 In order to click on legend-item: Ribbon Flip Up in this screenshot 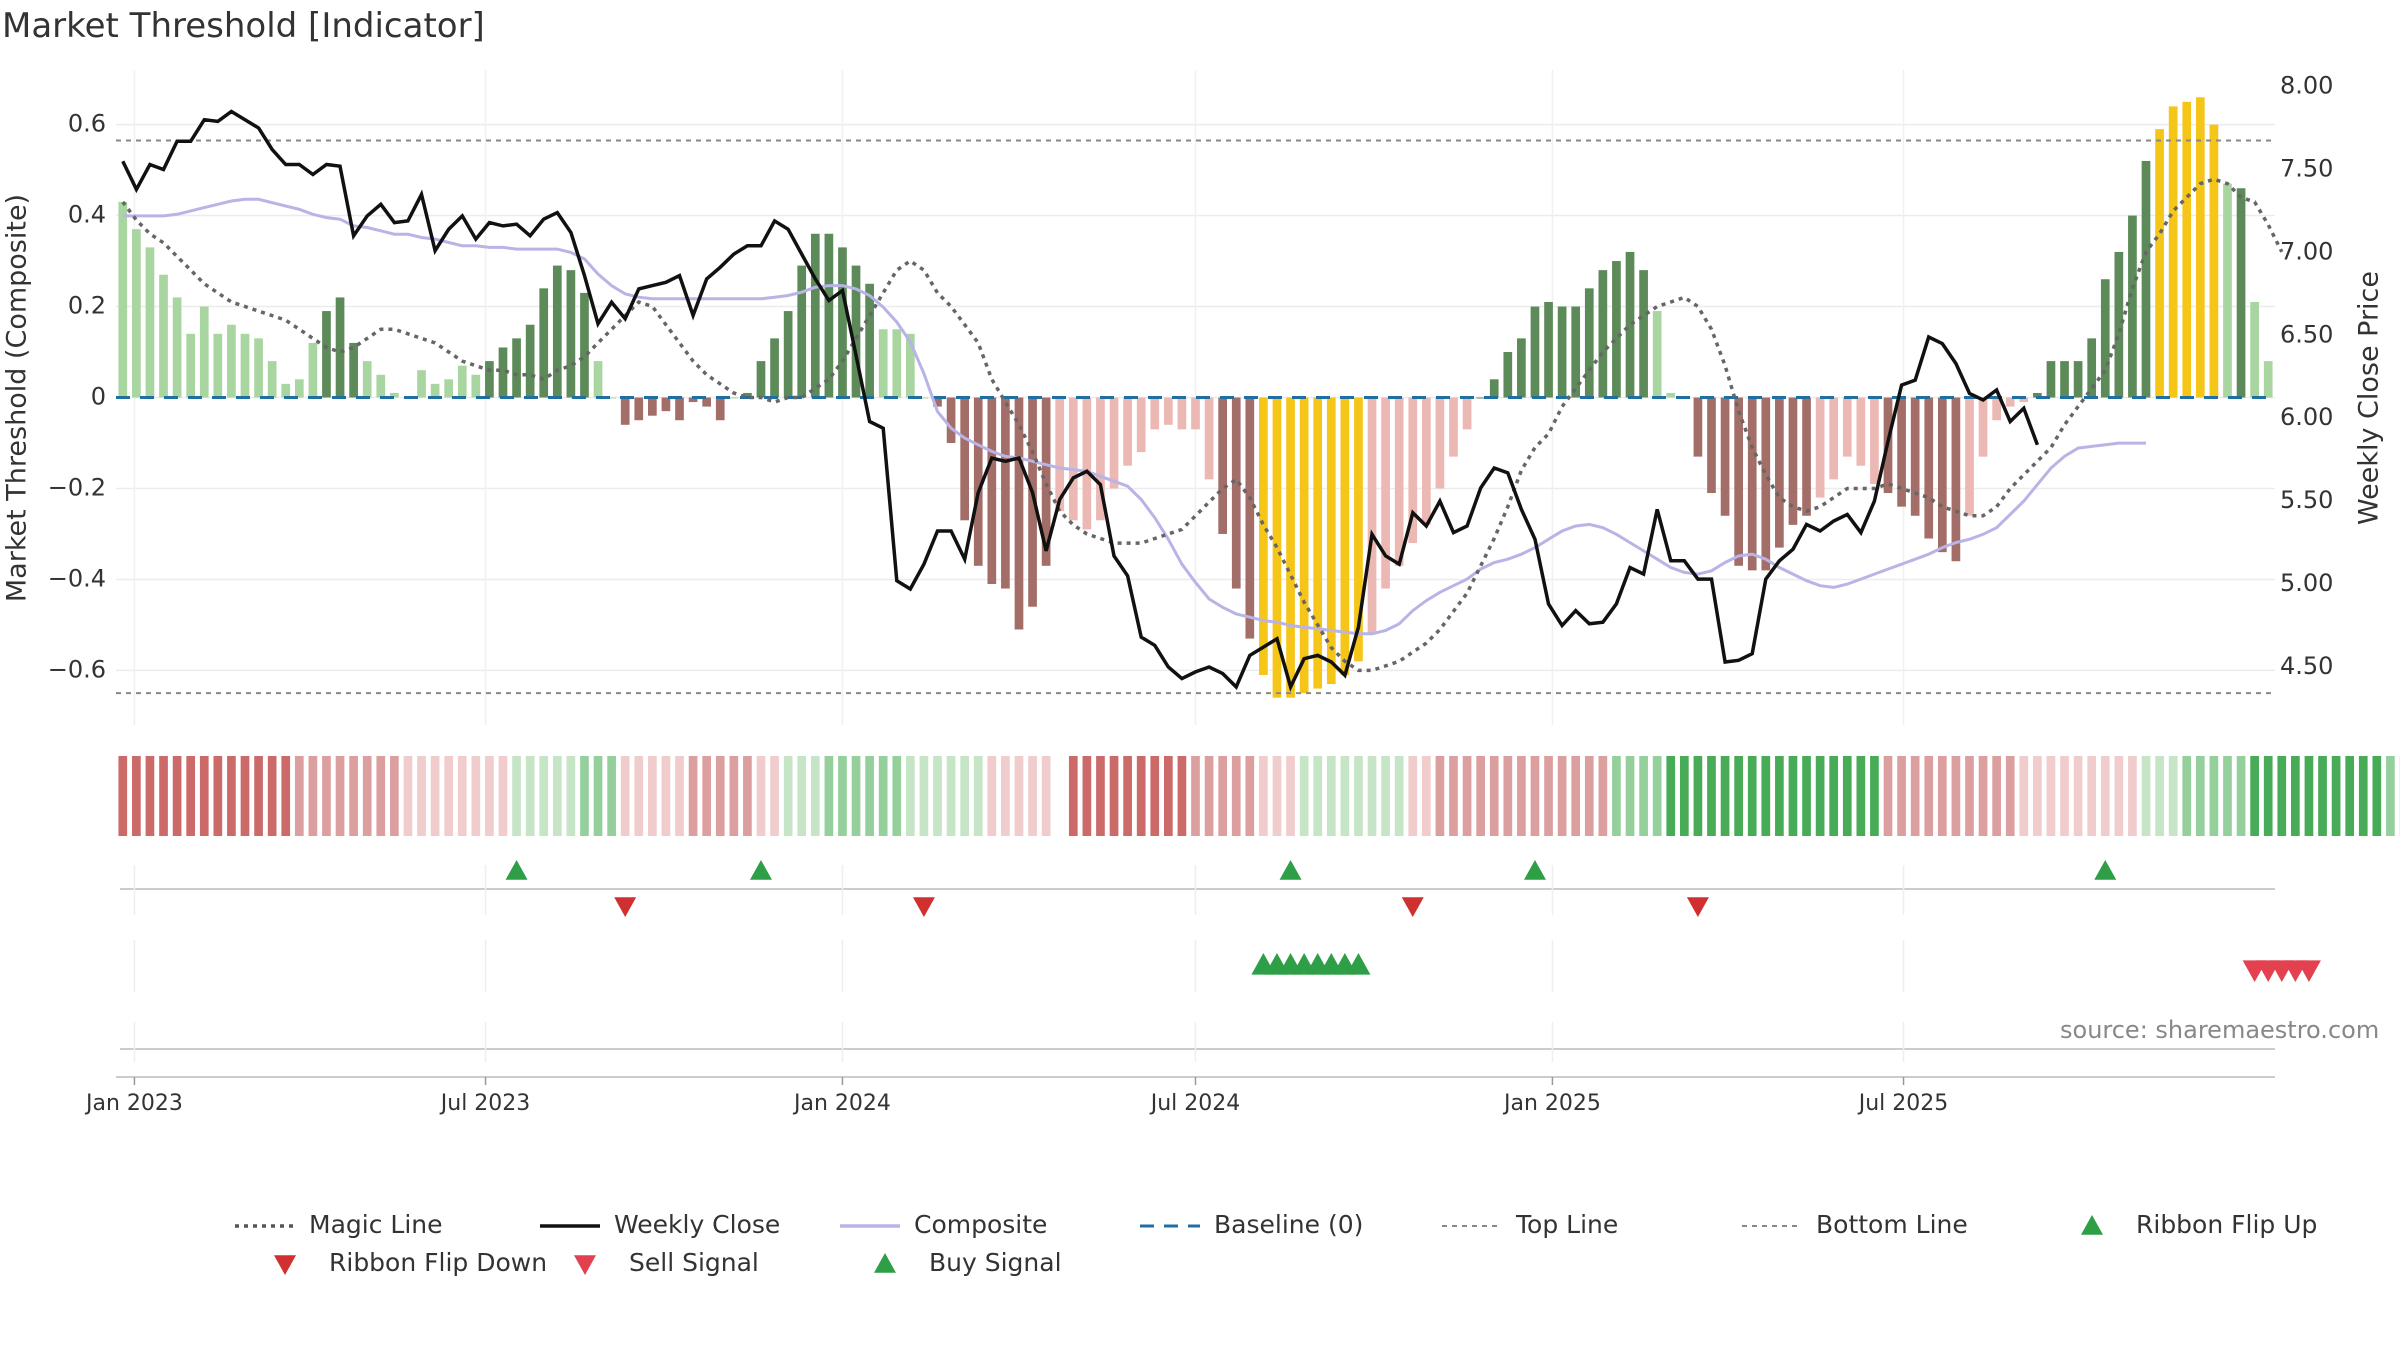, I will do `click(2199, 1224)`.